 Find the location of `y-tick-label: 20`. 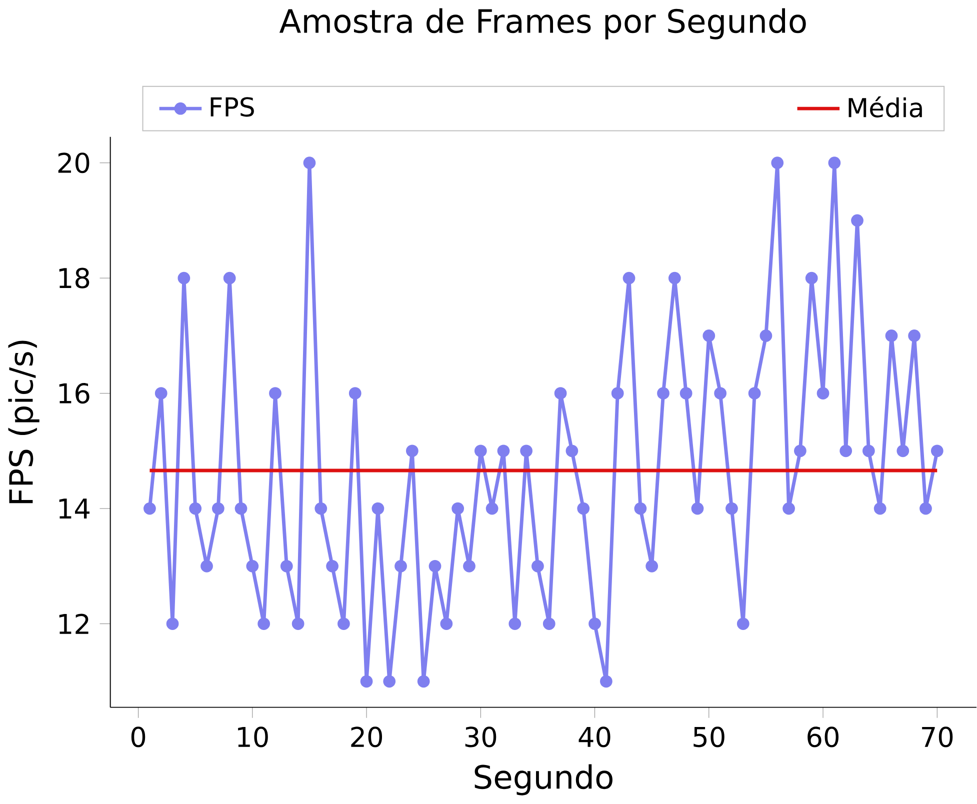

y-tick-label: 20 is located at coordinates (74, 163).